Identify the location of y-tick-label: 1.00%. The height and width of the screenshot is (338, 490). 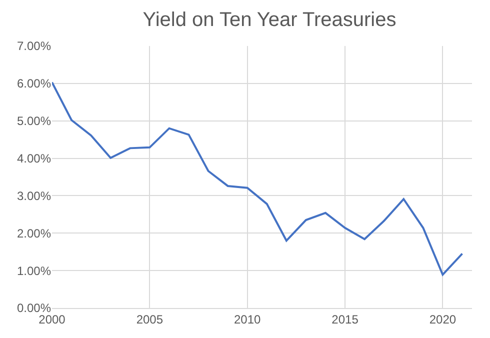
(34, 271).